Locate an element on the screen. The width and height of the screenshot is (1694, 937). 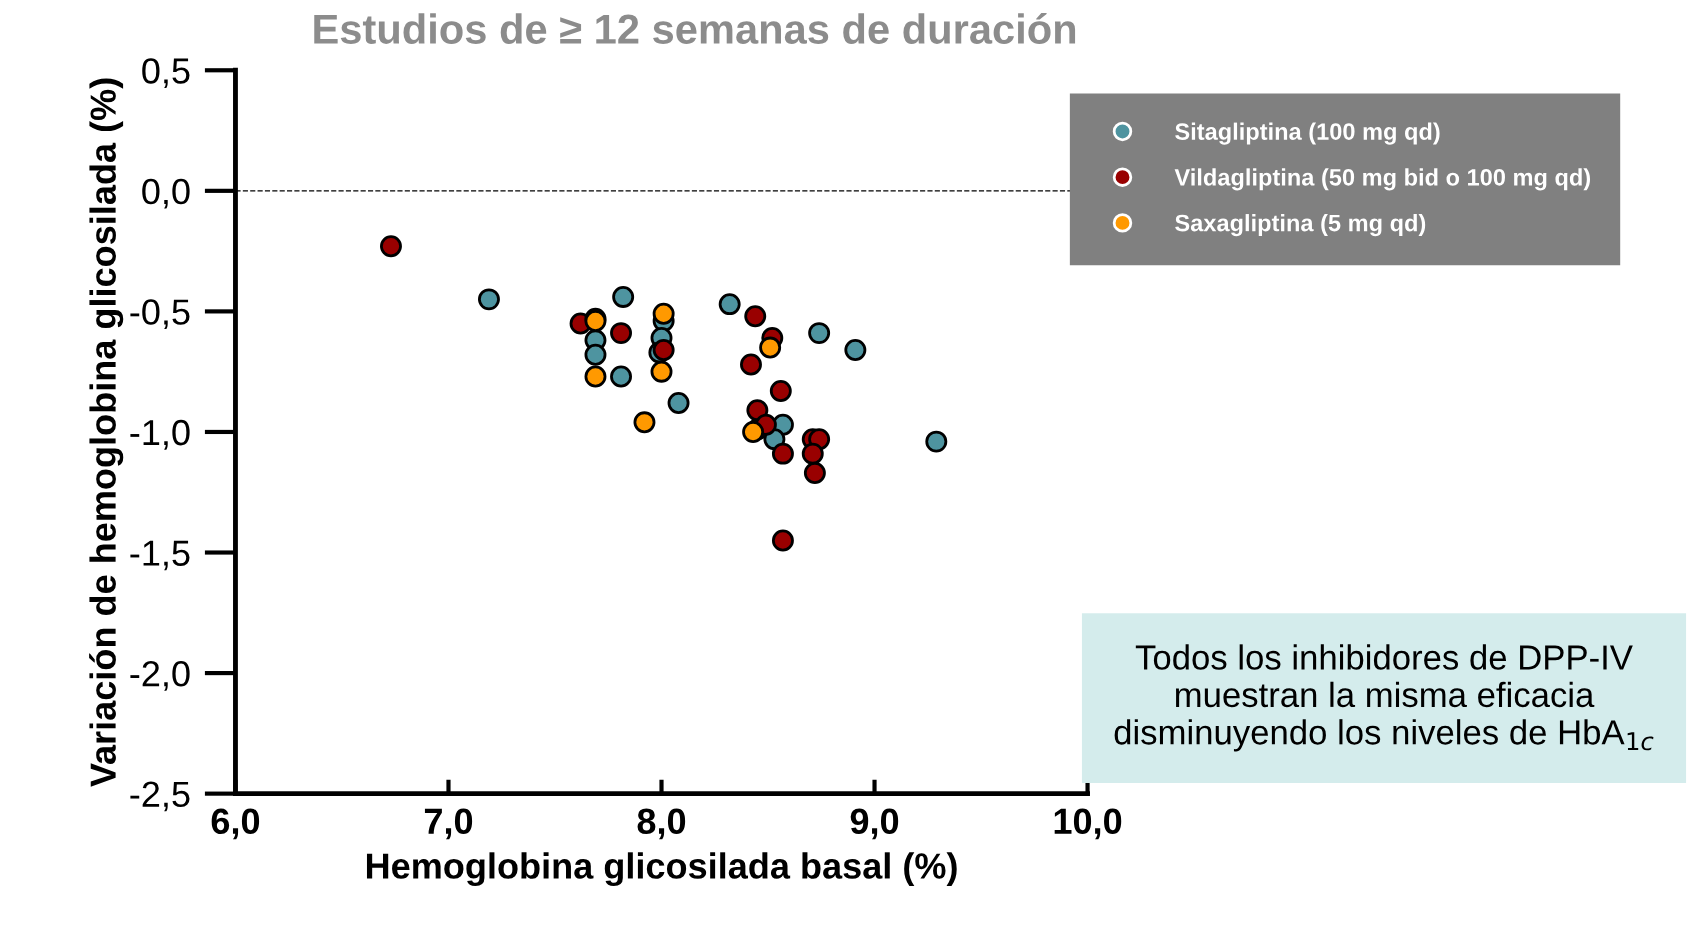
y-tick-label: -2,0 is located at coordinates (160, 675).